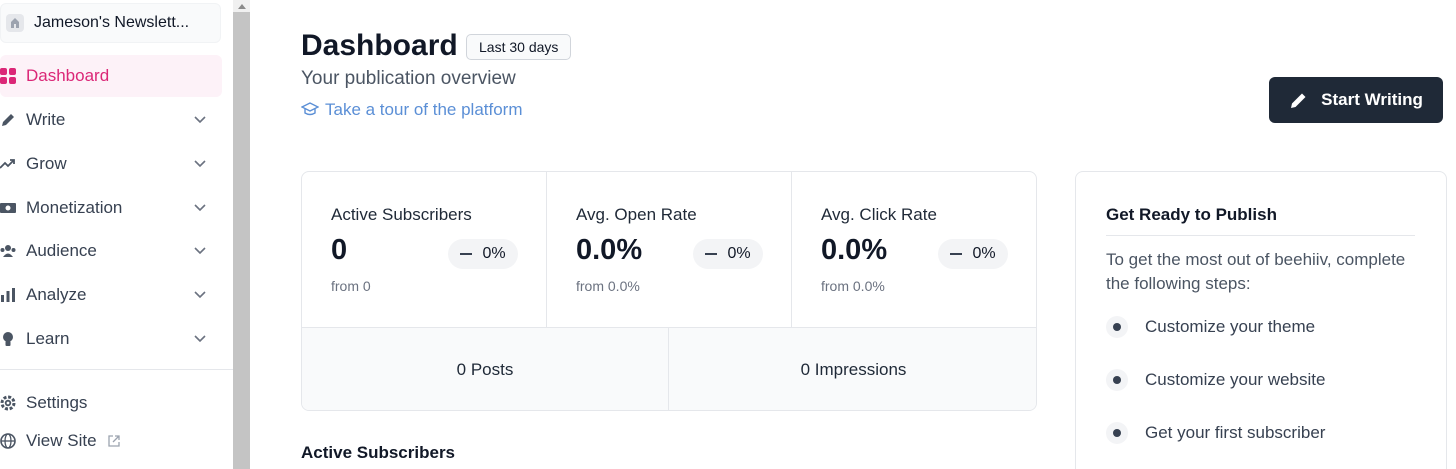 The image size is (1456, 469). Describe the element at coordinates (56, 294) in the screenshot. I see `sidebar-item-label: Analyze` at that location.